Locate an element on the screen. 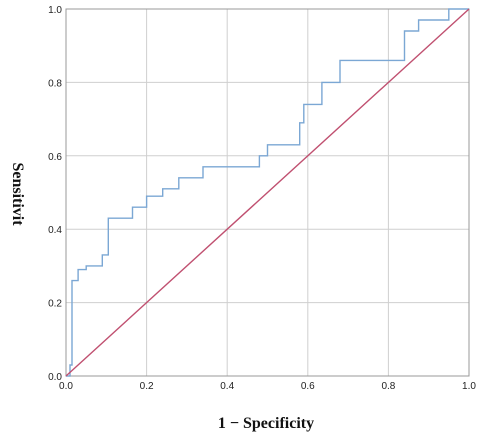 This screenshot has height=433, width=484. x-tick-labels: 0.0 0.2 0.4 0.6 0.8 1.0 is located at coordinates (267, 386).